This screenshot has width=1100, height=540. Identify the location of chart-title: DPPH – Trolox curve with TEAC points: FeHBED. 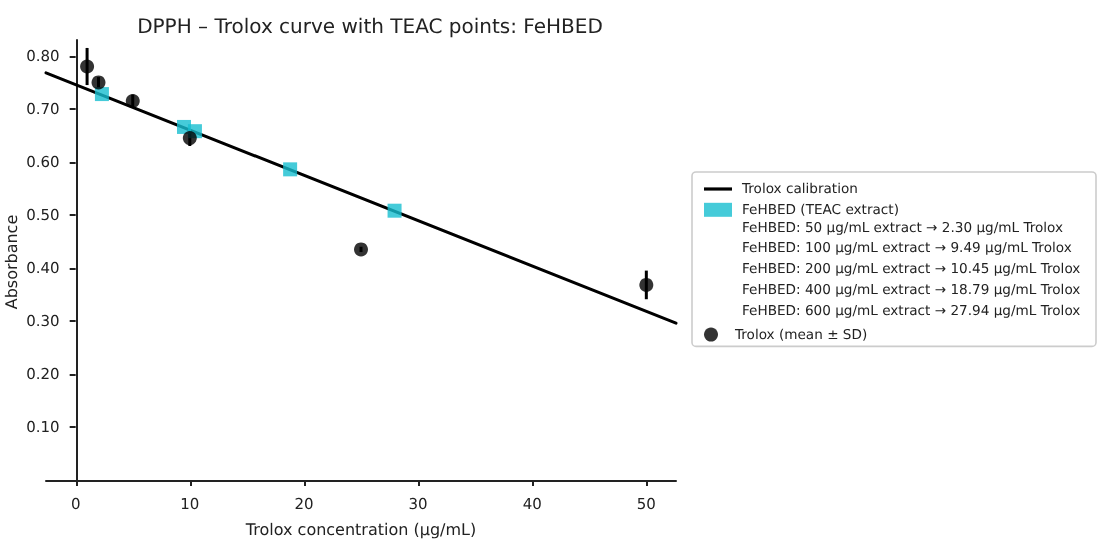
(370, 28).